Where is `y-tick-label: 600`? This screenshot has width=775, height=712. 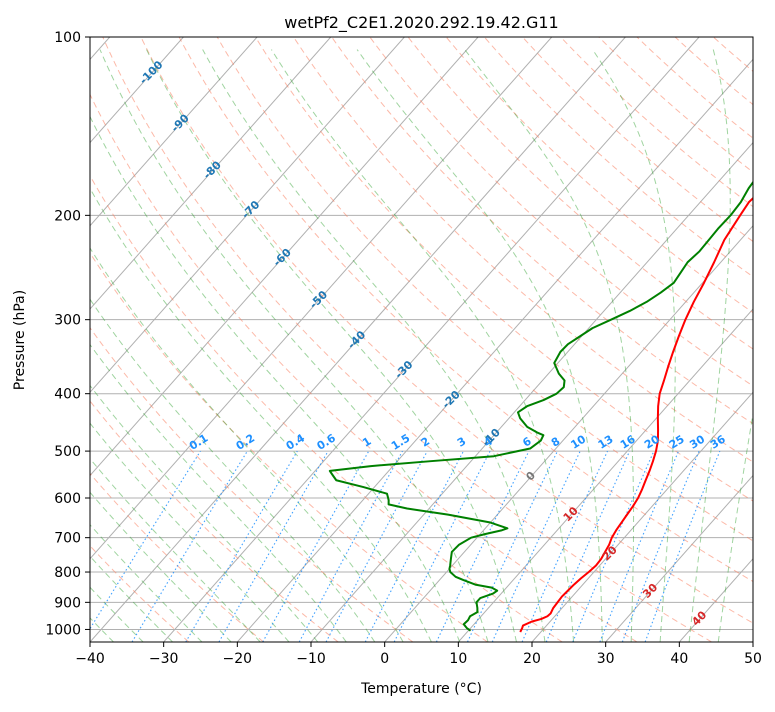 y-tick-label: 600 is located at coordinates (67, 499).